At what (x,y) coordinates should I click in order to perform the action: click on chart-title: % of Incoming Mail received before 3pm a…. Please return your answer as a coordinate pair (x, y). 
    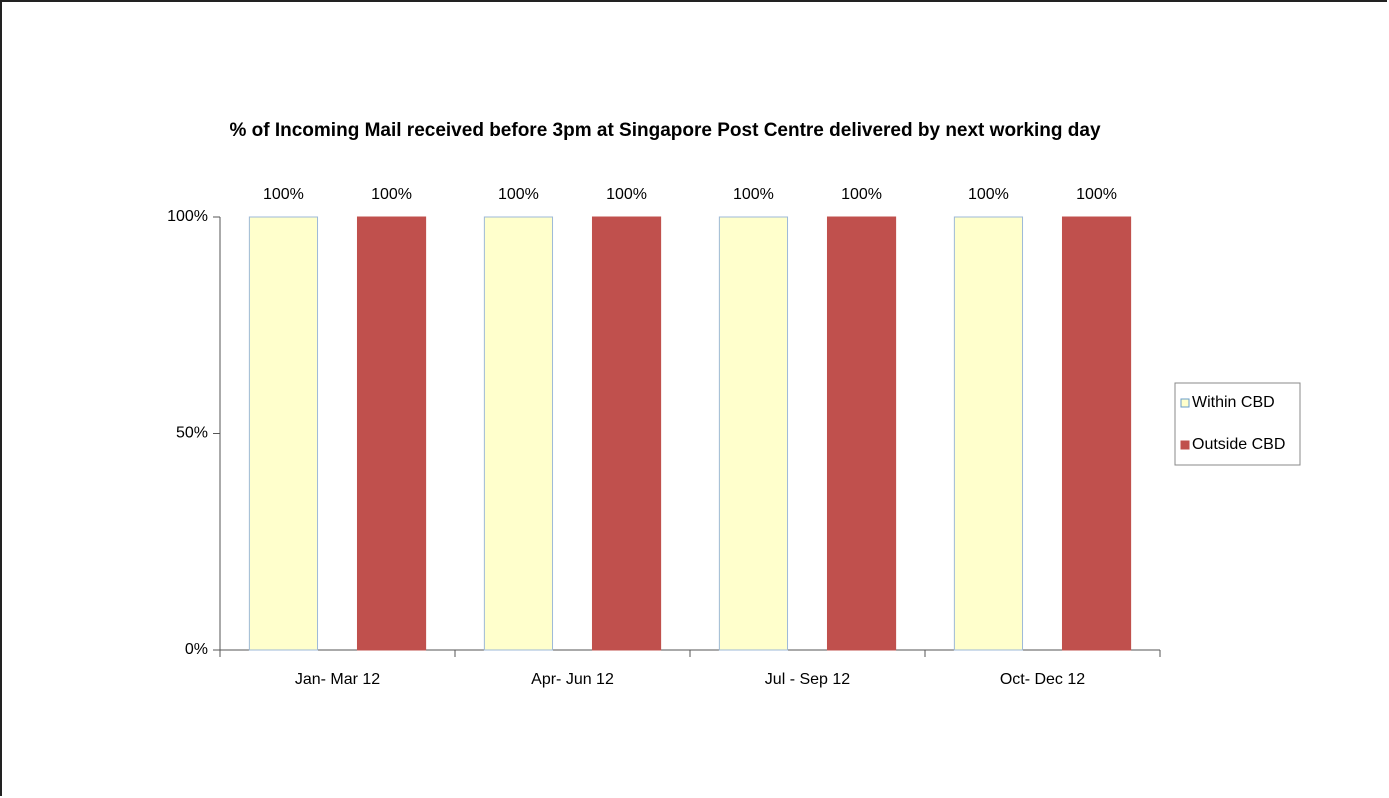
    Looking at the image, I should click on (665, 130).